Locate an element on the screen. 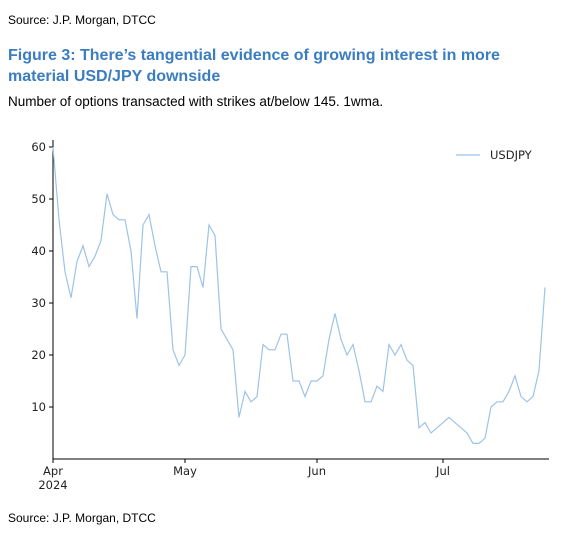 This screenshot has width=566, height=537. source-top: Source: J.P. Morgan, DTCC is located at coordinates (82, 20).